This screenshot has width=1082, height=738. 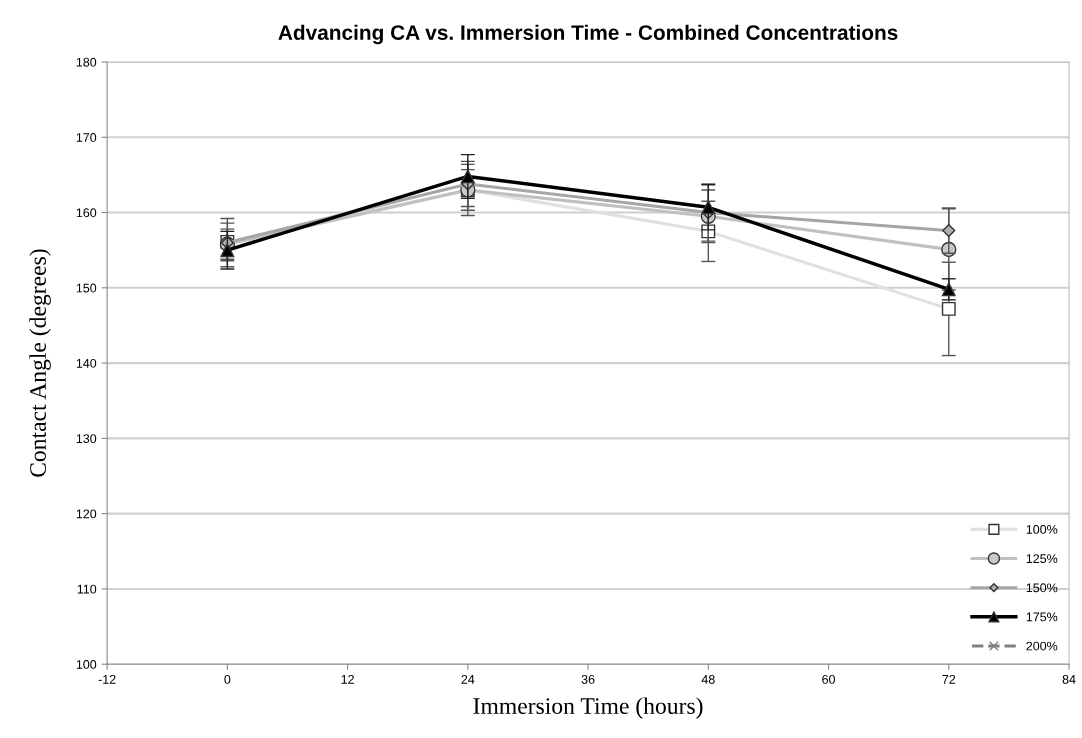 What do you see at coordinates (86, 288) in the screenshot?
I see `y-tick-label: 150` at bounding box center [86, 288].